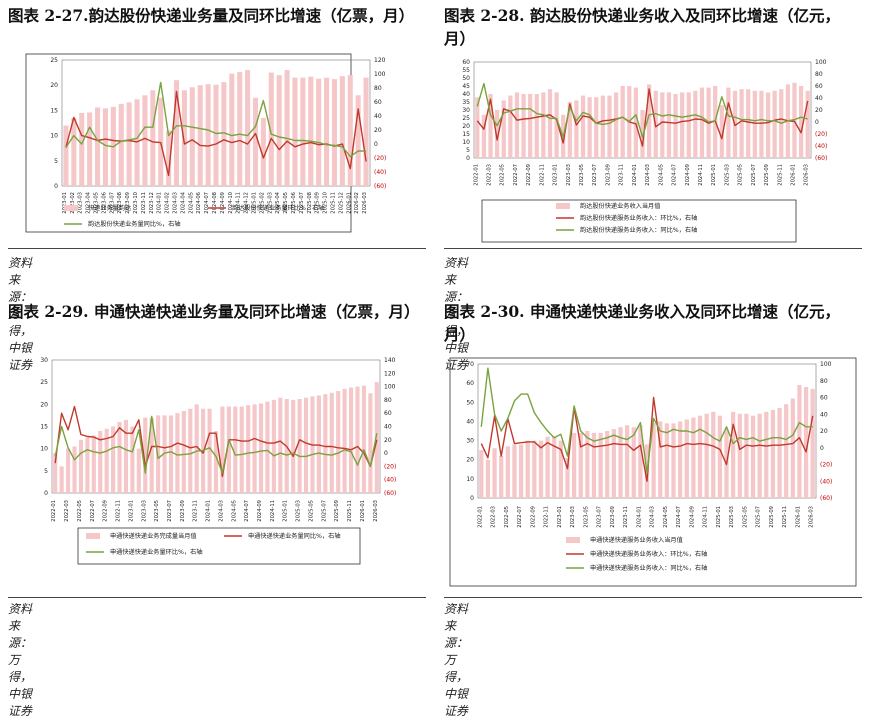 The width and height of the screenshot is (870, 719). What do you see at coordinates (247, 203) in the screenshot?
I see `x-tick-label: 2024-12` at bounding box center [247, 203].